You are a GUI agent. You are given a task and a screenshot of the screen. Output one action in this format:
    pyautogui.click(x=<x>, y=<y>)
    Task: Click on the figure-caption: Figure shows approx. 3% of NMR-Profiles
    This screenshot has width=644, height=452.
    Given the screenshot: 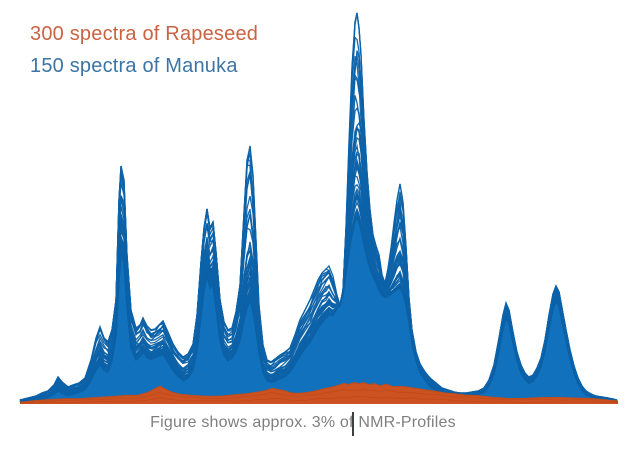 What is the action you would take?
    pyautogui.click(x=303, y=422)
    